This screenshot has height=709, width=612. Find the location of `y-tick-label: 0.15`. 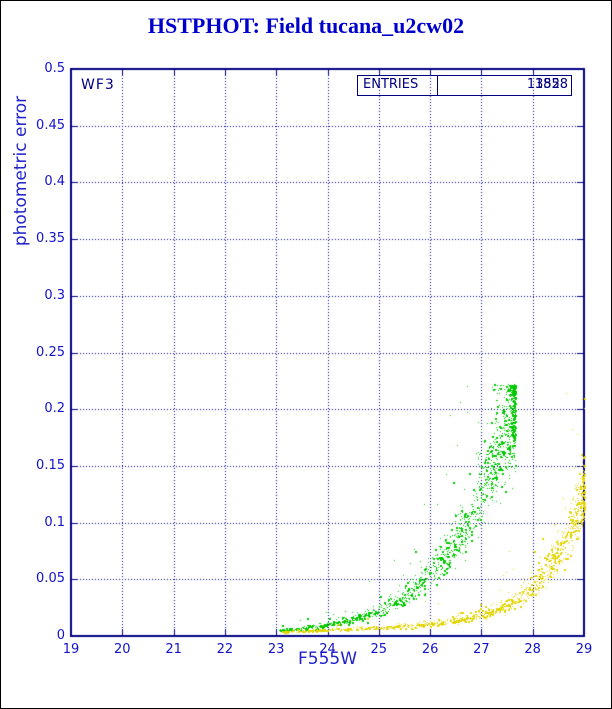

y-tick-label: 0.15 is located at coordinates (50, 465).